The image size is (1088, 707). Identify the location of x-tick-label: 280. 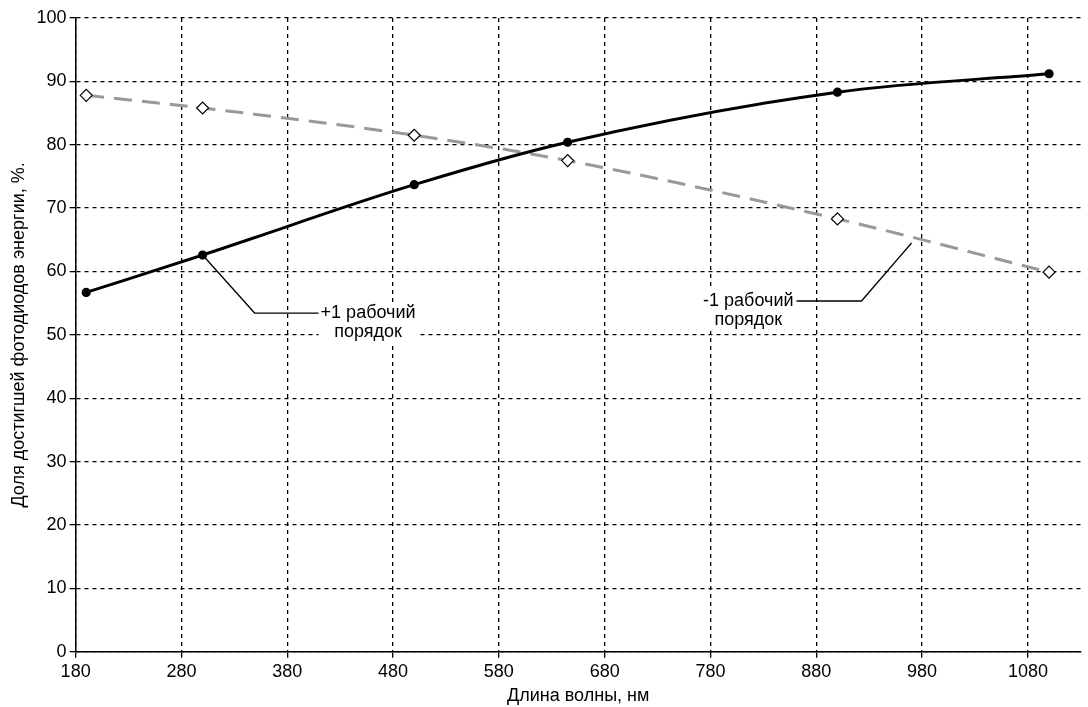
(181, 670).